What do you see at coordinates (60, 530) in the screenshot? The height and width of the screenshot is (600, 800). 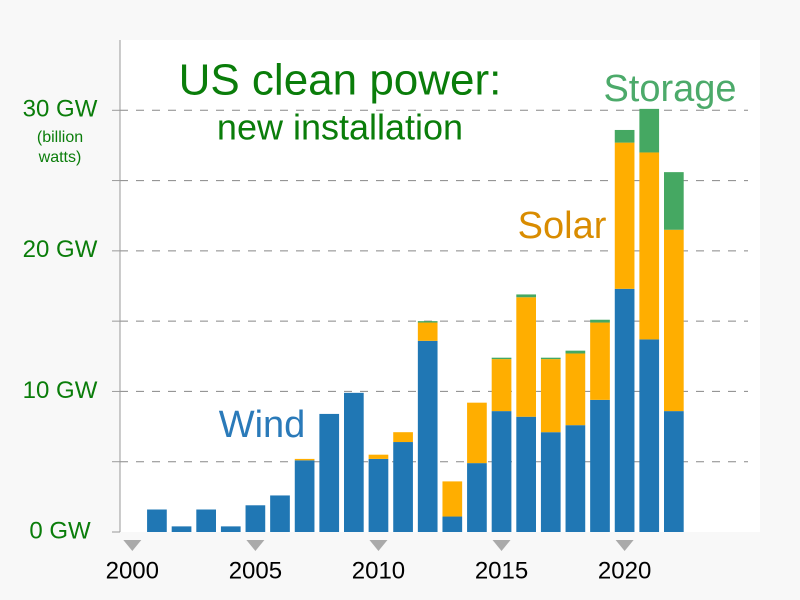 I see `y-tick-label: 0 GW` at bounding box center [60, 530].